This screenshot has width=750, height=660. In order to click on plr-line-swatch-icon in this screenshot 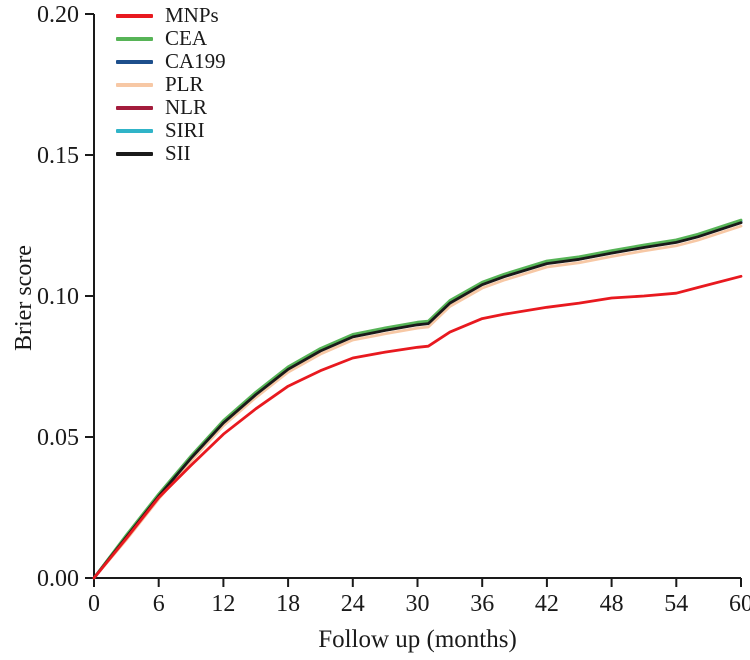, I will do `click(134, 84)`.